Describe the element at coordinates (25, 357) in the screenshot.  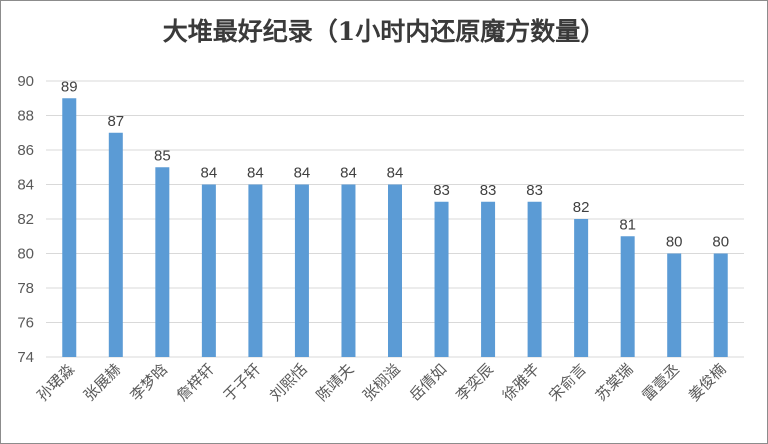
I see `y-tick-label: 74` at that location.